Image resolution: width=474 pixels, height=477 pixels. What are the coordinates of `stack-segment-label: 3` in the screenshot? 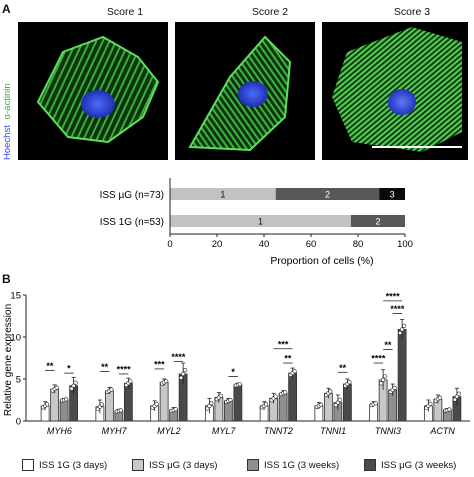 It's located at (392, 195).